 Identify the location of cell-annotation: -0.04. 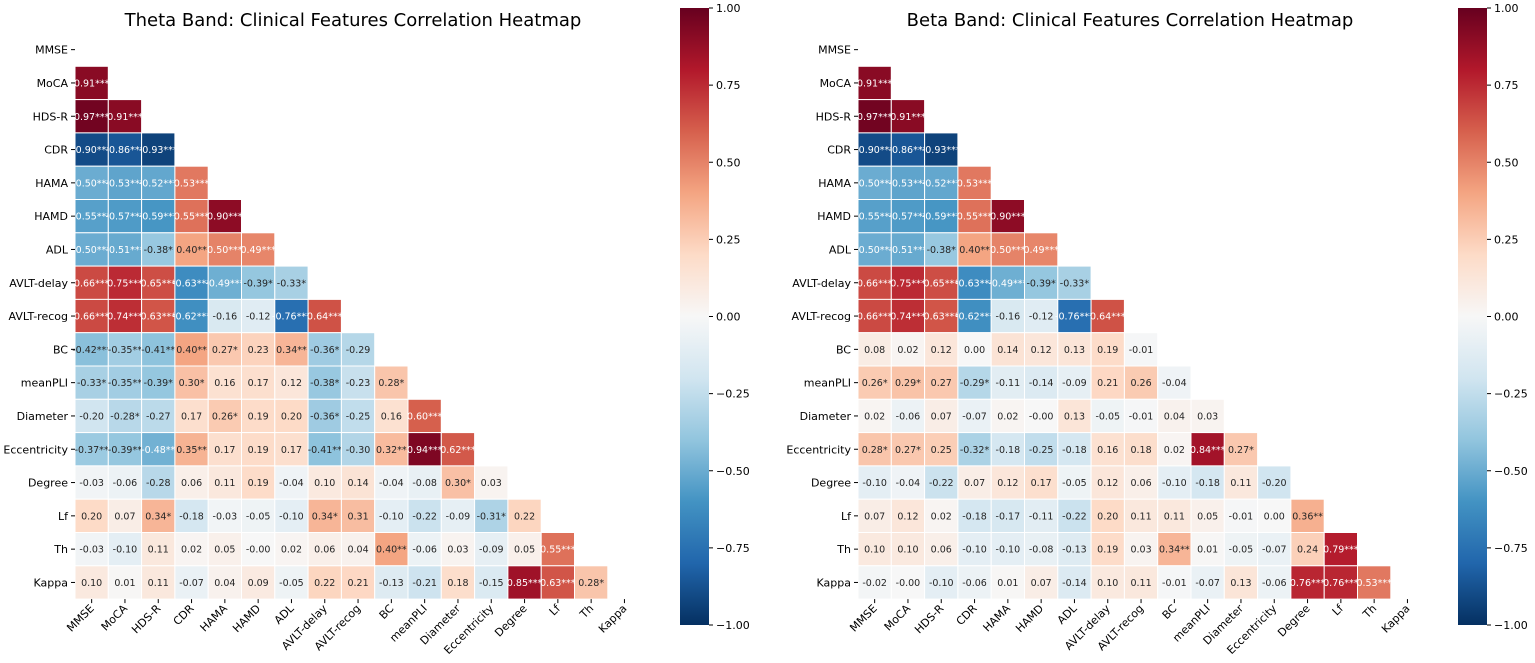
(291, 483).